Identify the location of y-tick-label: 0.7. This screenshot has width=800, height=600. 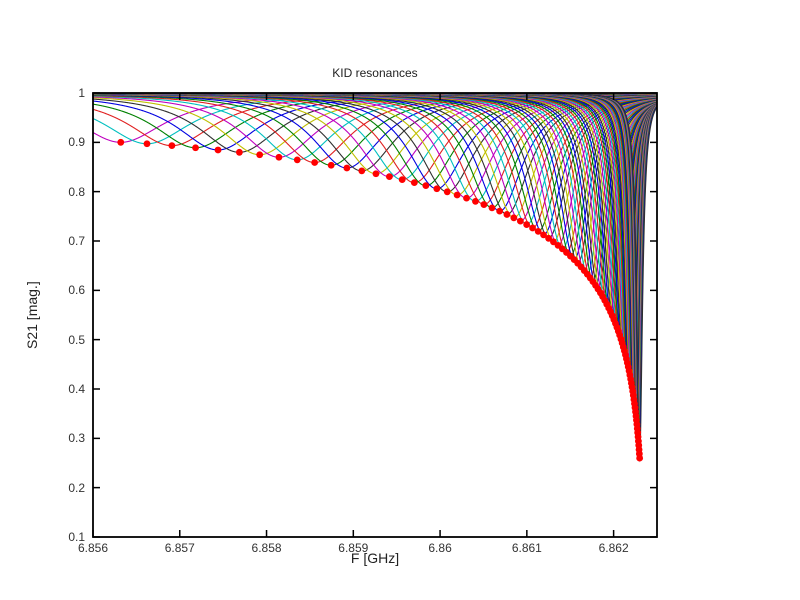
(76, 241).